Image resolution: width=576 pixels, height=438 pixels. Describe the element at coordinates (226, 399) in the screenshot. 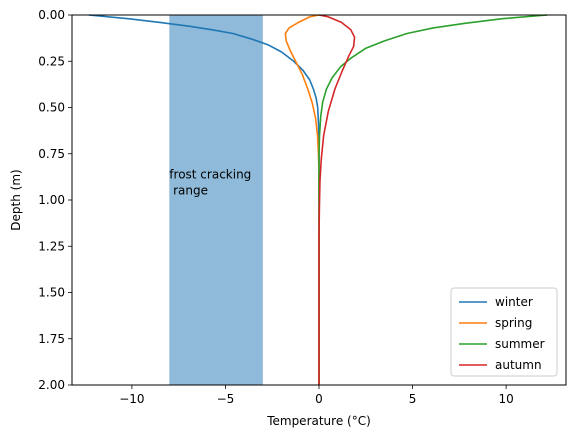

I see `x-tick-label: −5` at that location.